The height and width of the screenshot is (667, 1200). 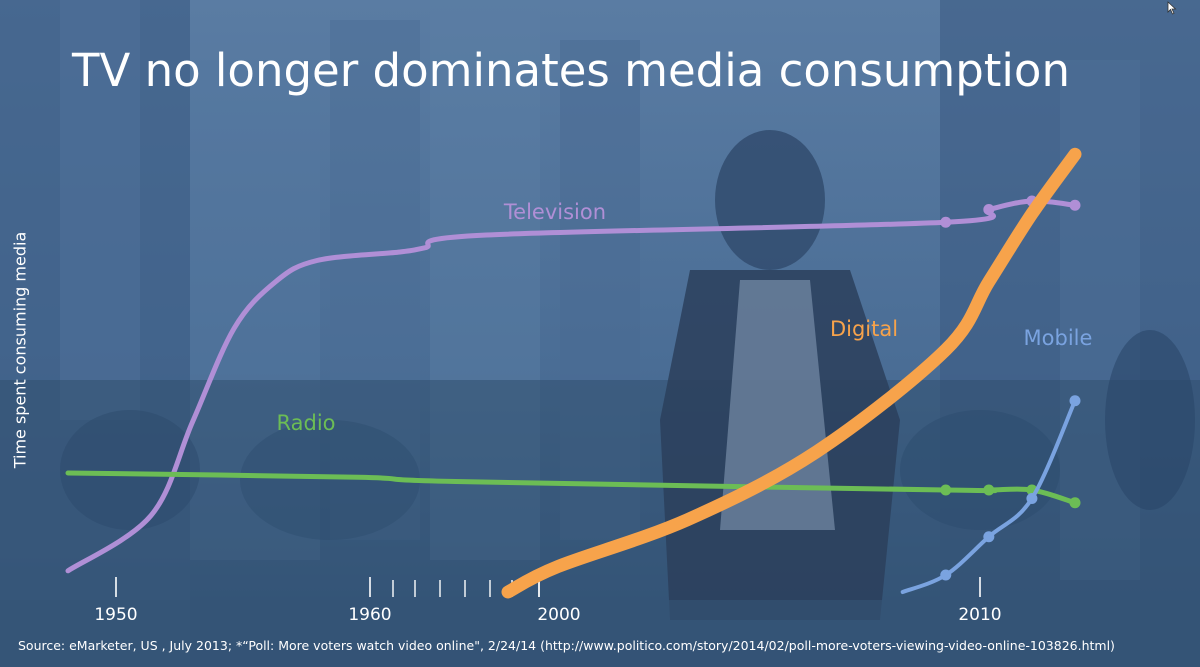 I want to click on series-label-radio: Radio, so click(x=305, y=423).